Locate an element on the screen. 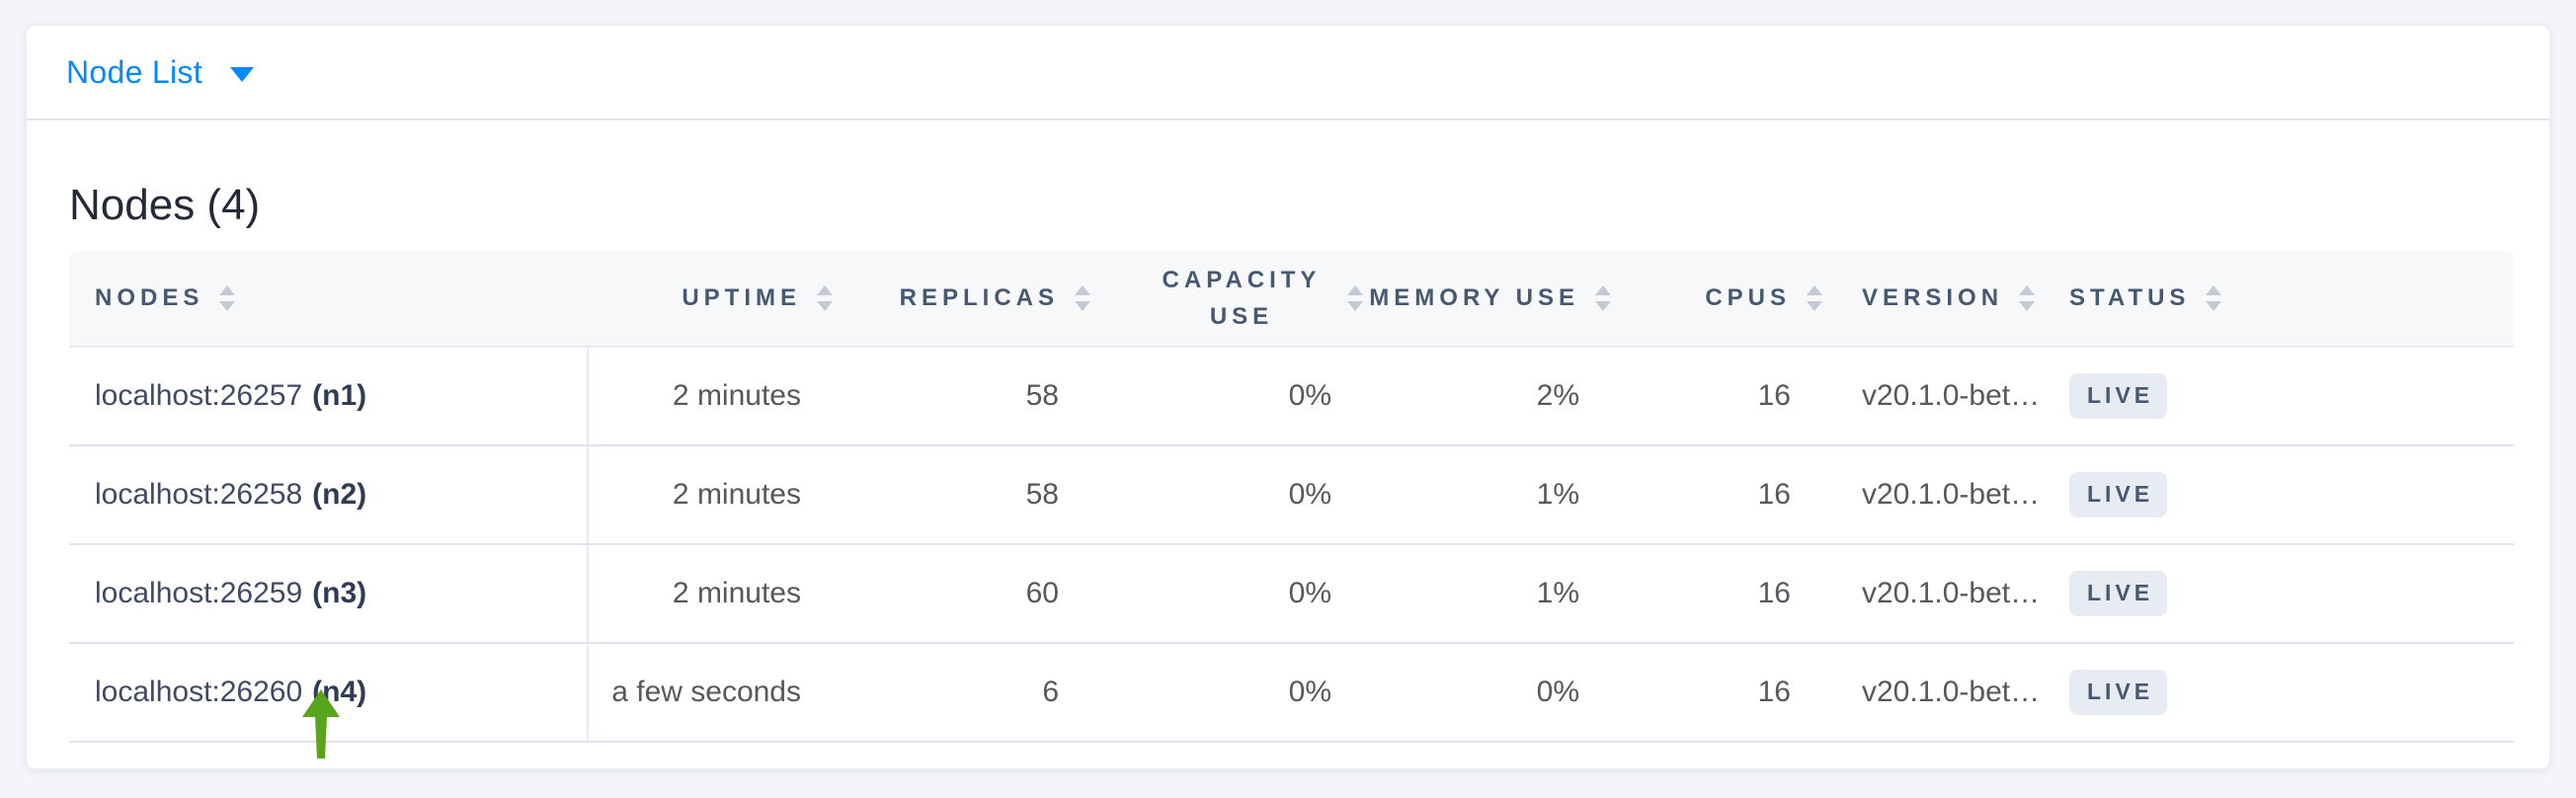 The image size is (2576, 798). column-label-status: STATUS is located at coordinates (2130, 297).